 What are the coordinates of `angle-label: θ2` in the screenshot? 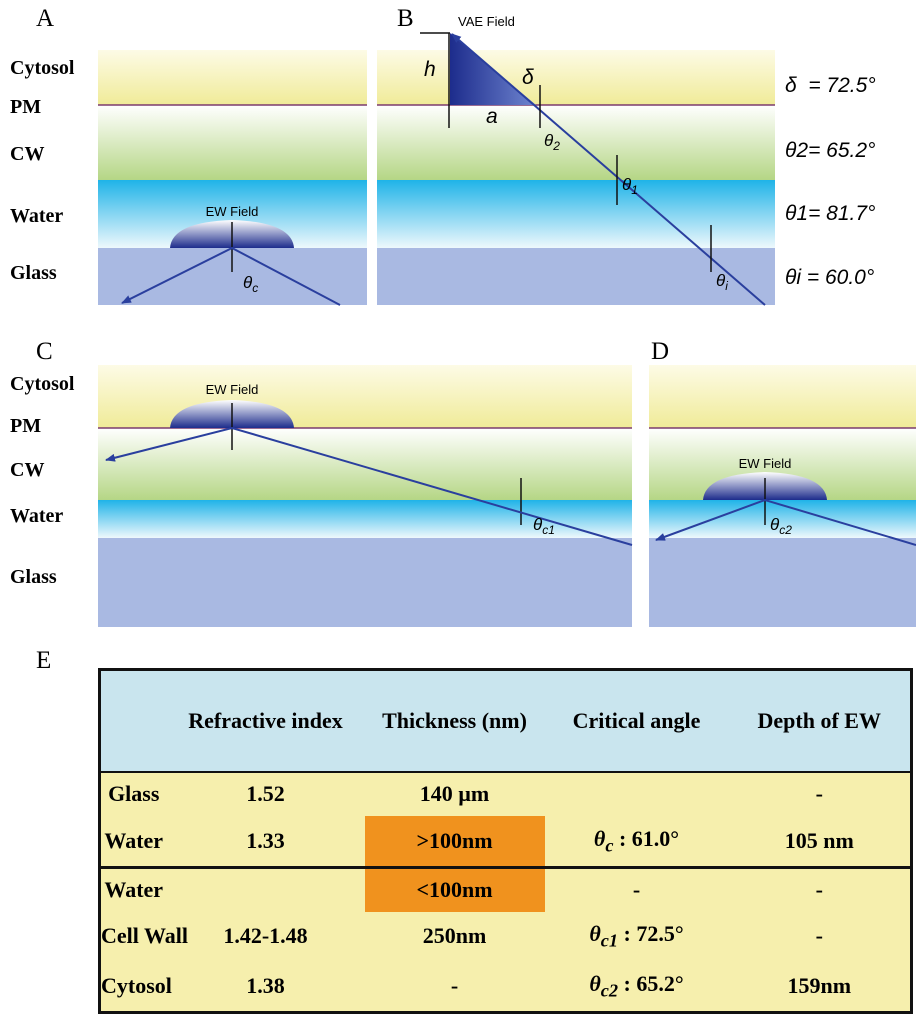 It's located at (552, 142).